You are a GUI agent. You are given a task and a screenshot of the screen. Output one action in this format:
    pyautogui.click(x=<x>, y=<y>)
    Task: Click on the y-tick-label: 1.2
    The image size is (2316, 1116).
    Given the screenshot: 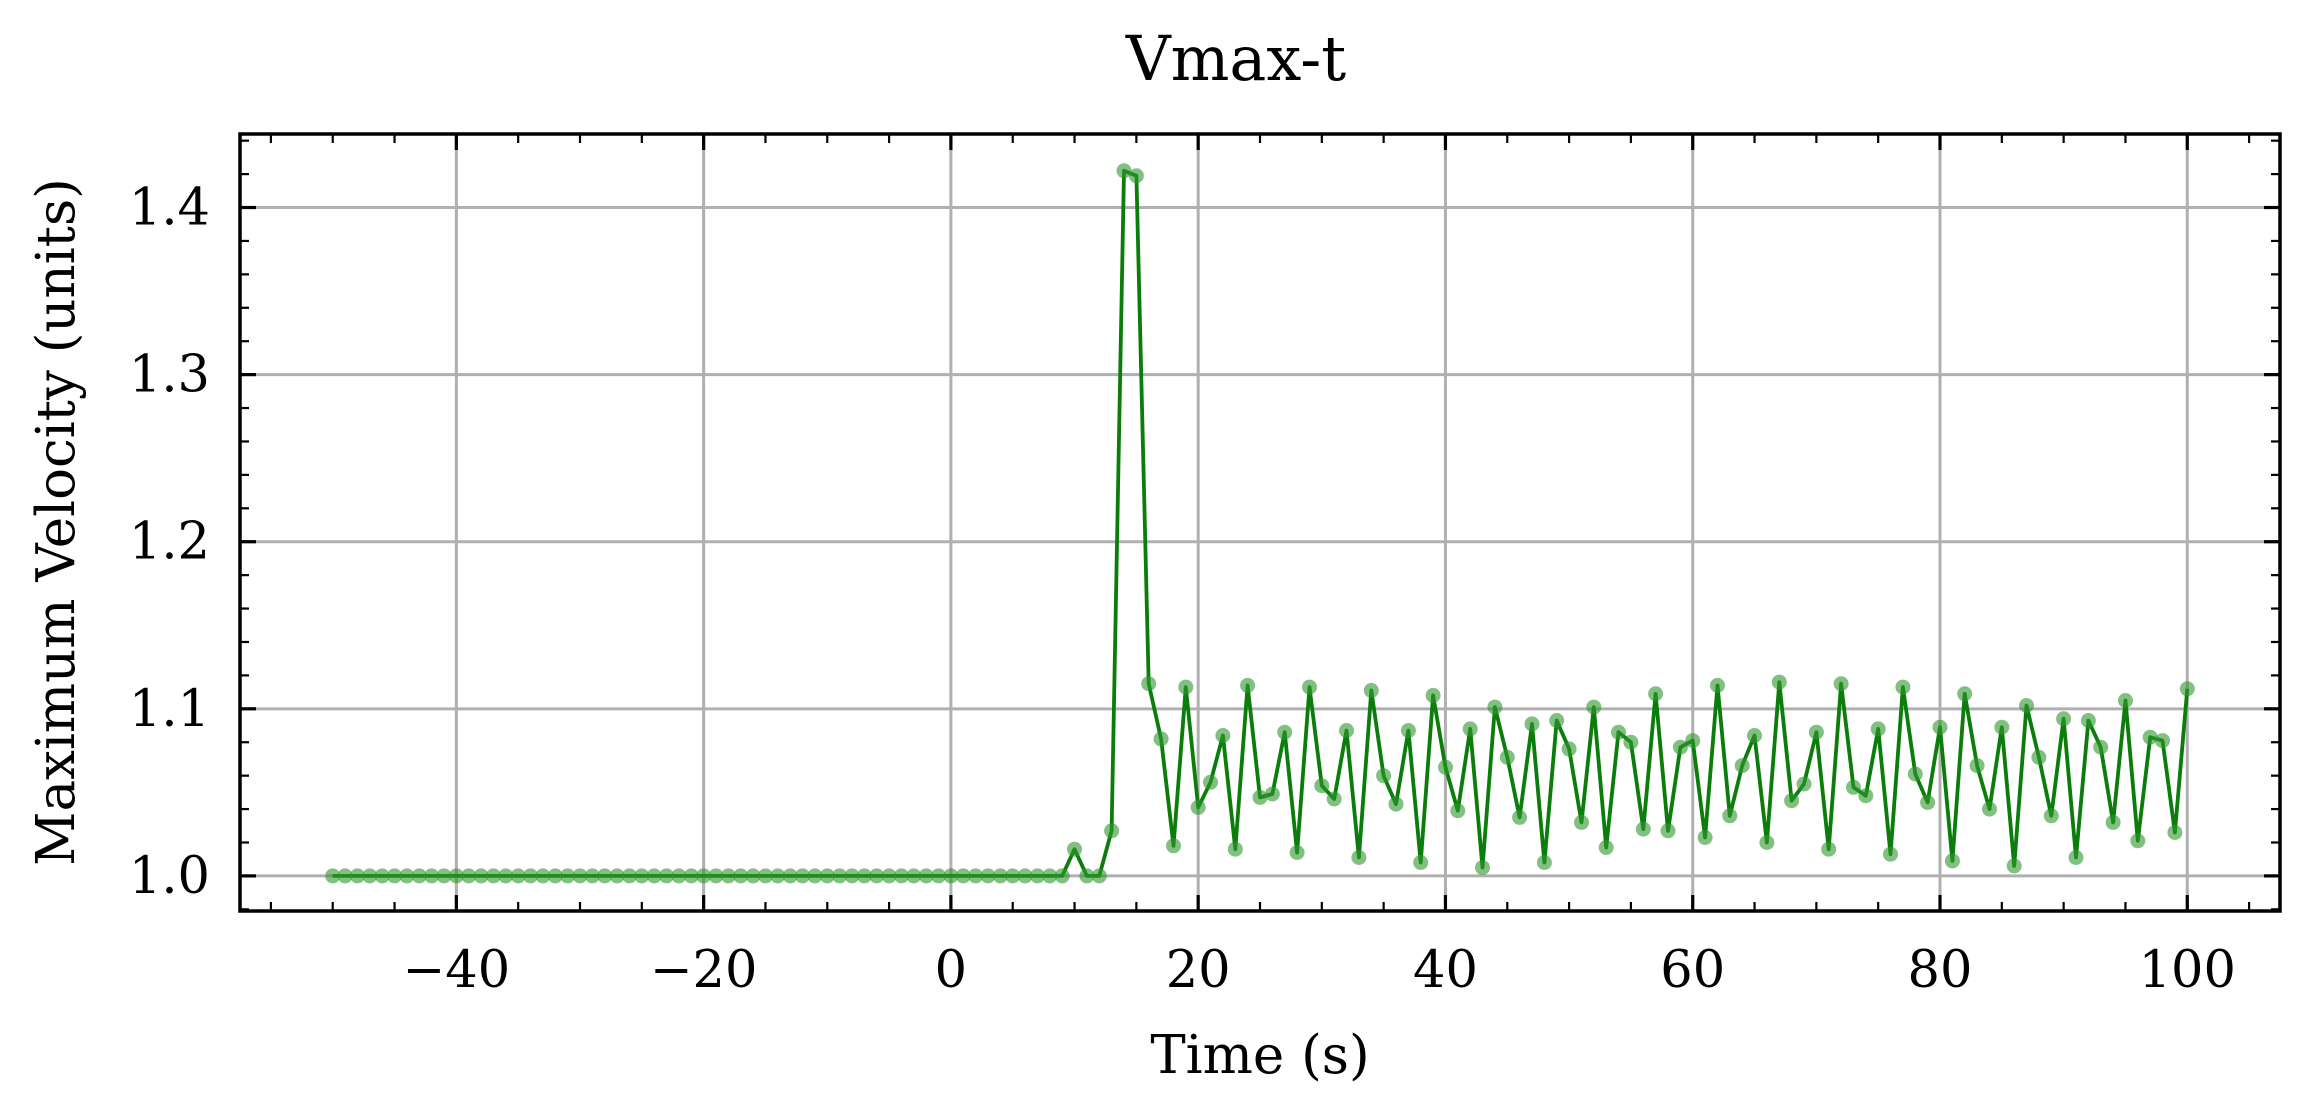 What is the action you would take?
    pyautogui.click(x=169, y=542)
    